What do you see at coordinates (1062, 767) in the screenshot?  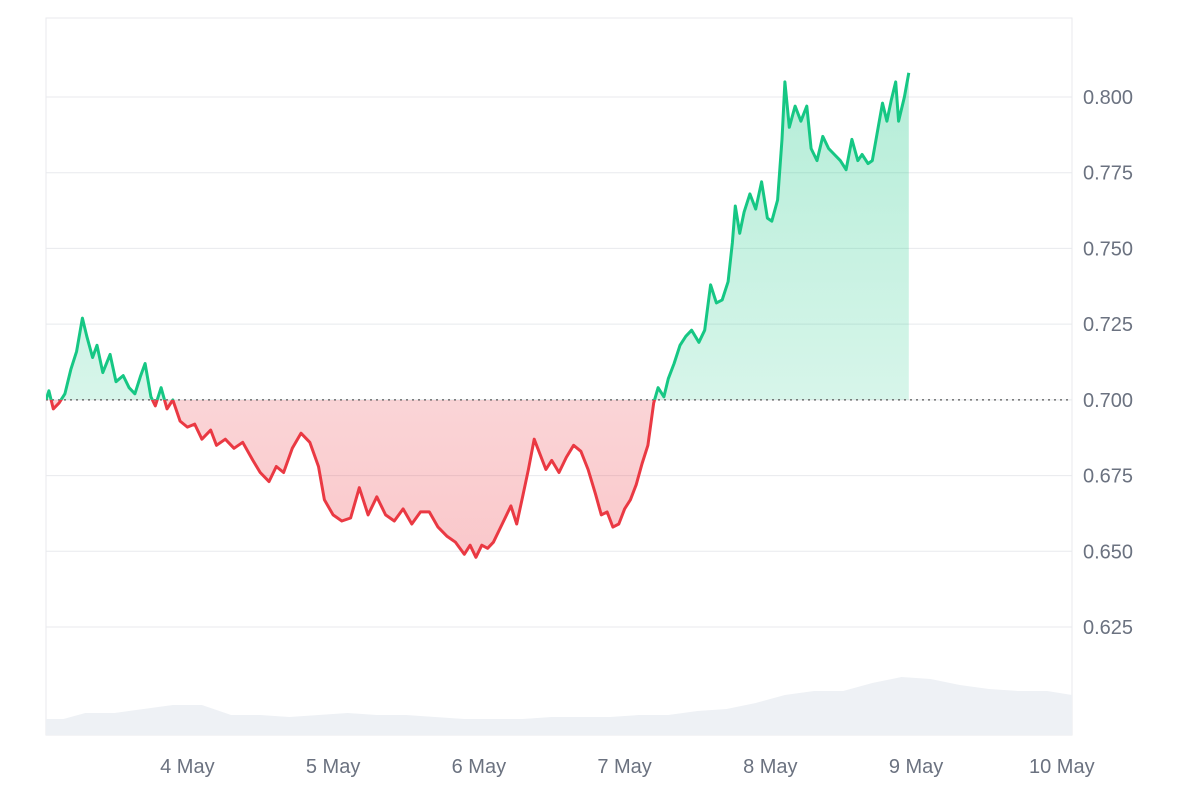 I see `x-tick-label: 10 May` at bounding box center [1062, 767].